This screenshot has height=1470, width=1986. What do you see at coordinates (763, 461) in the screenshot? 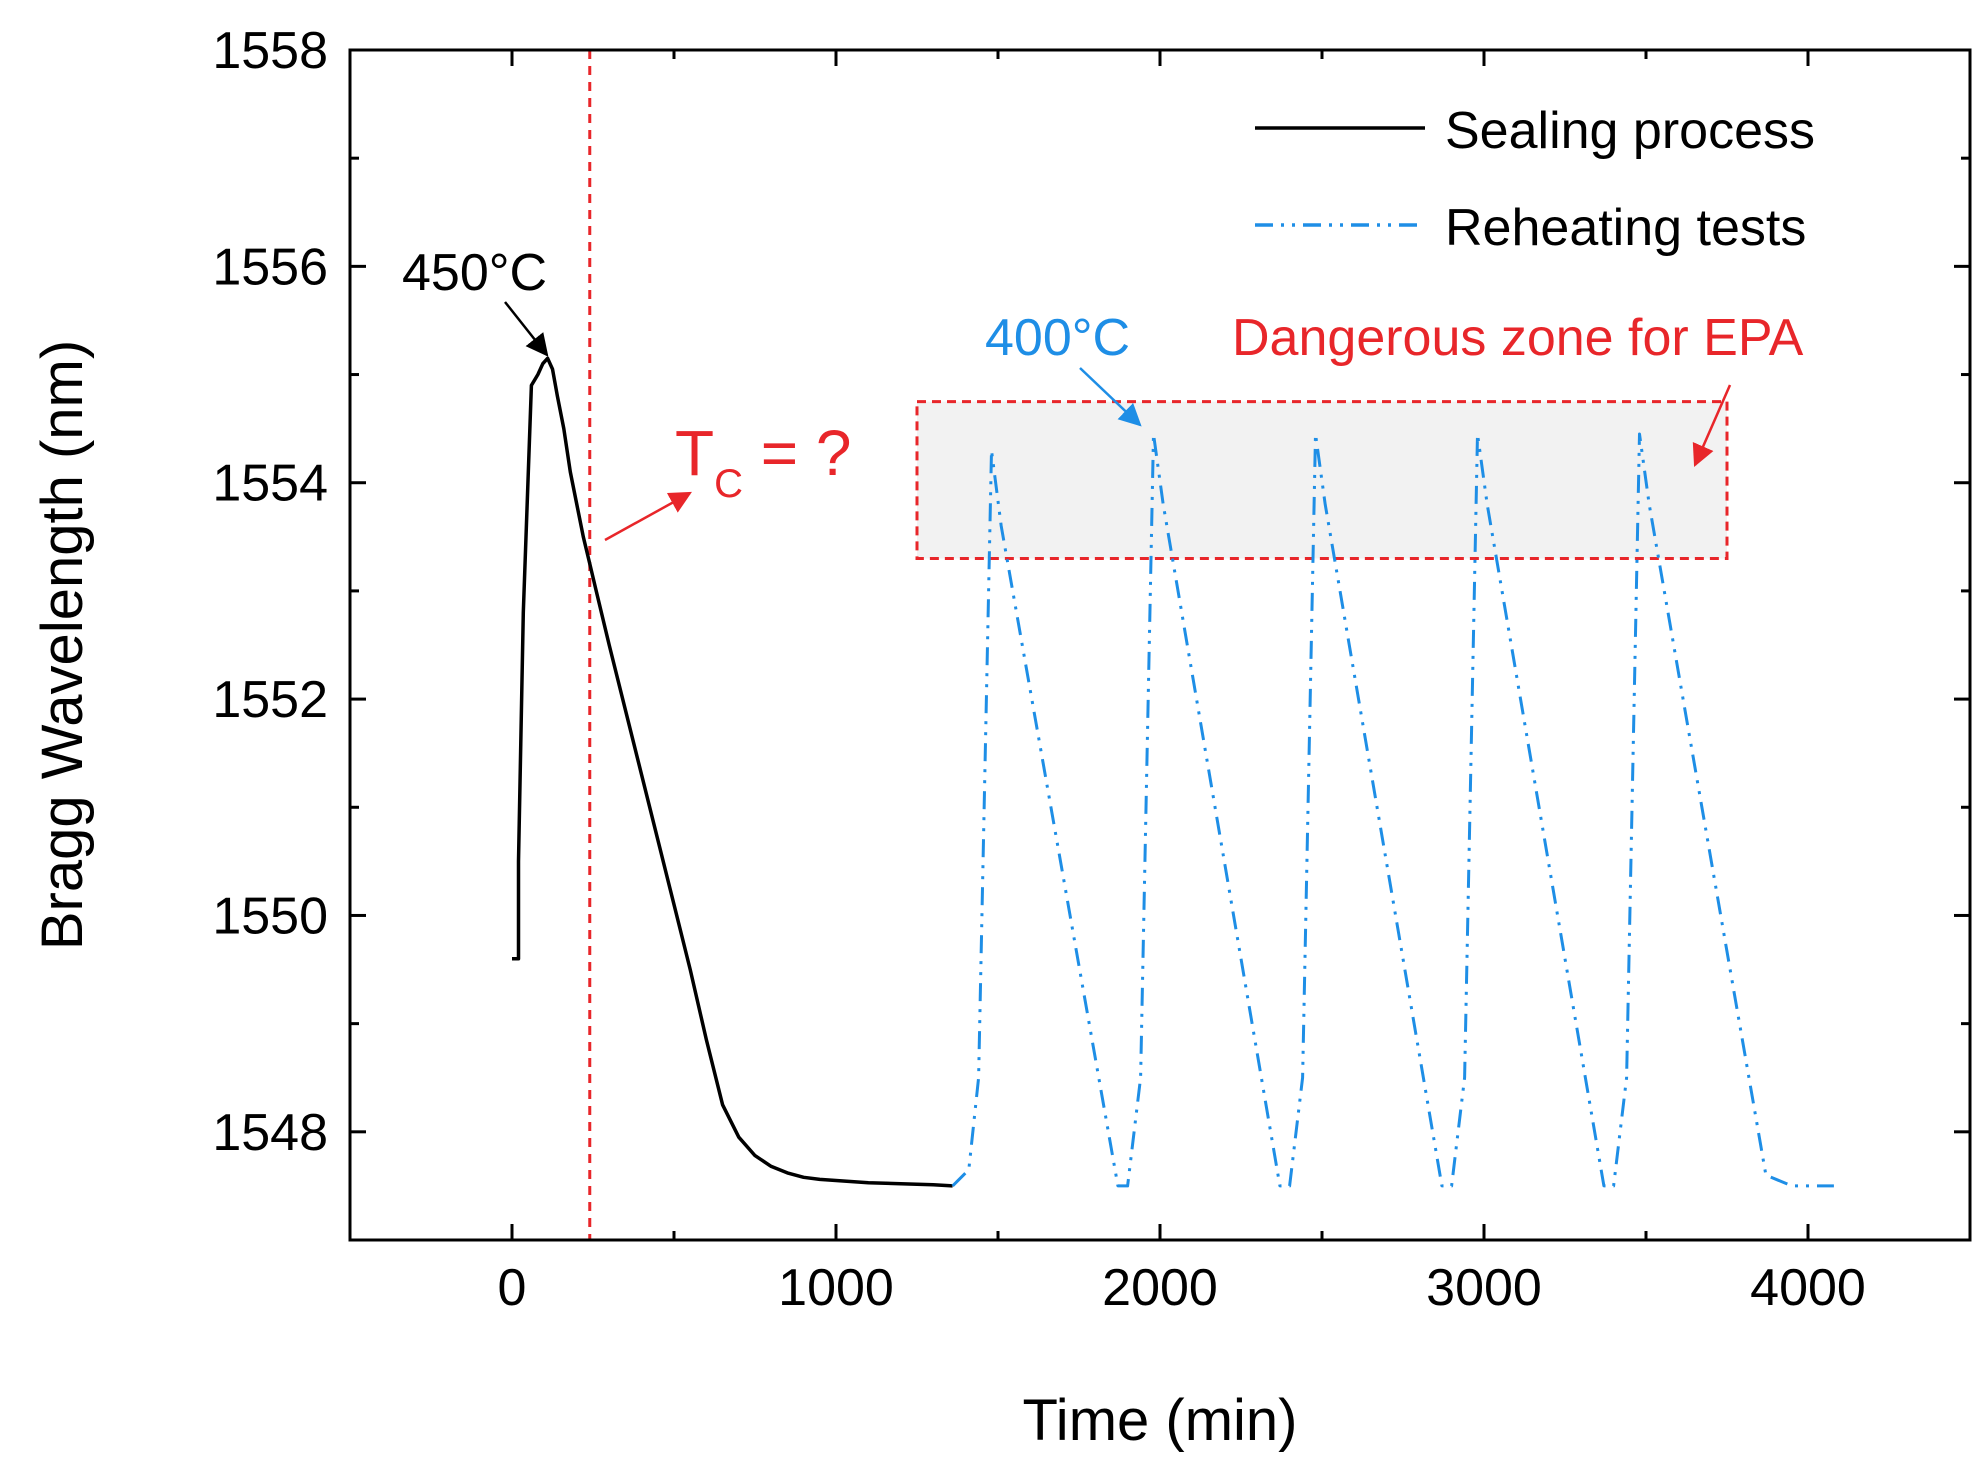
I see `annotation-tc: TC = ?` at bounding box center [763, 461].